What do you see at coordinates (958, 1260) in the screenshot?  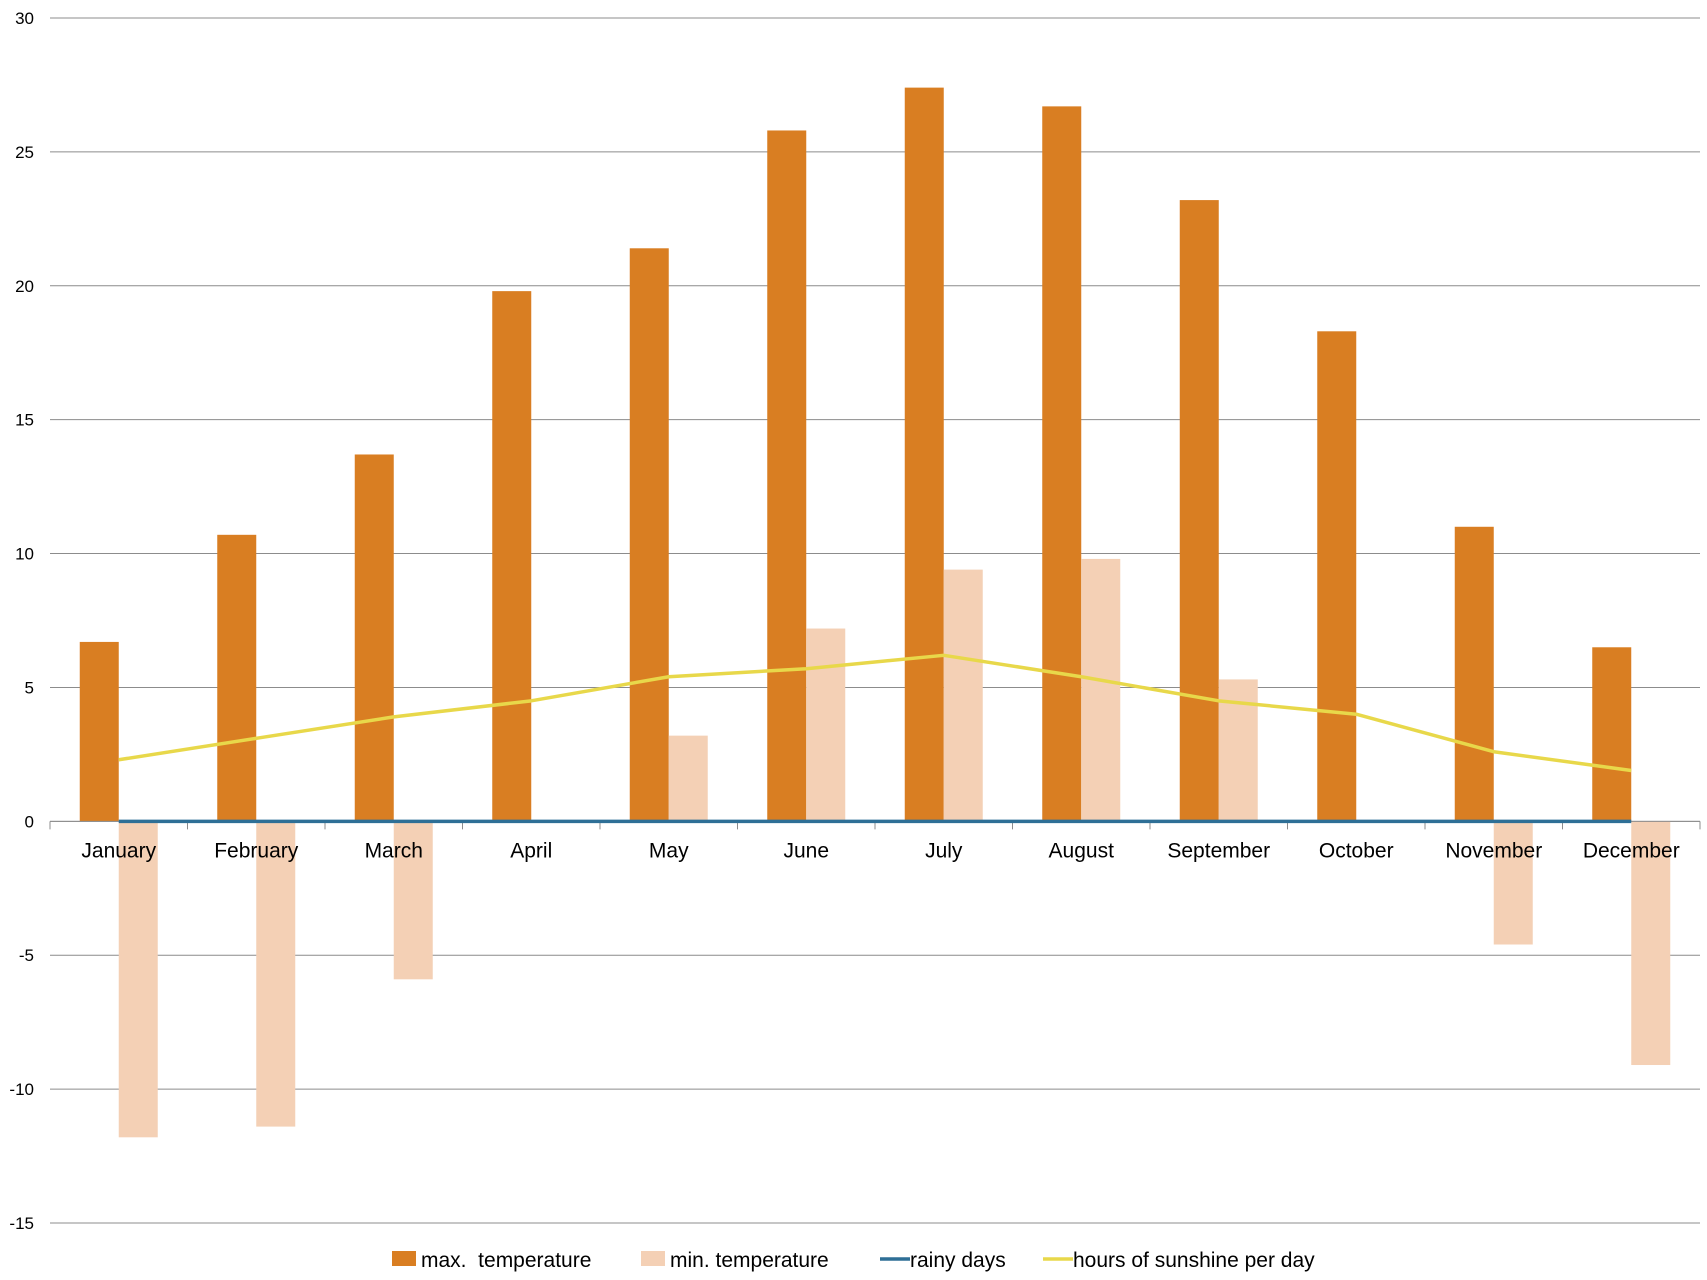 I see `legend-label: rainy days` at bounding box center [958, 1260].